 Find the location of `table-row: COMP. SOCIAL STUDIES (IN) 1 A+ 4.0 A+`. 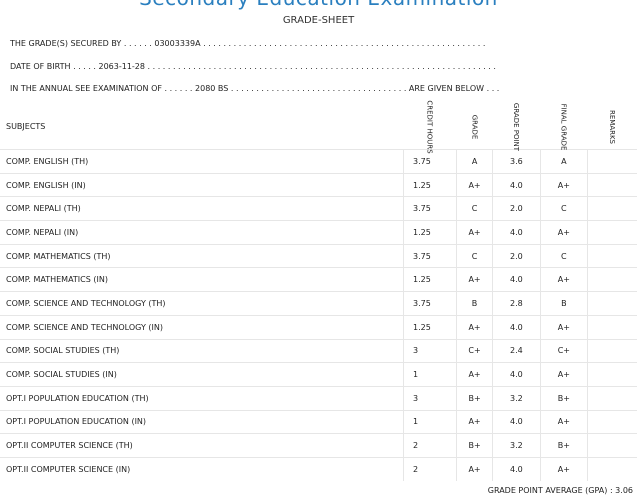

table-row: COMP. SOCIAL STUDIES (IN) 1 A+ 4.0 A+ is located at coordinates (318, 374).